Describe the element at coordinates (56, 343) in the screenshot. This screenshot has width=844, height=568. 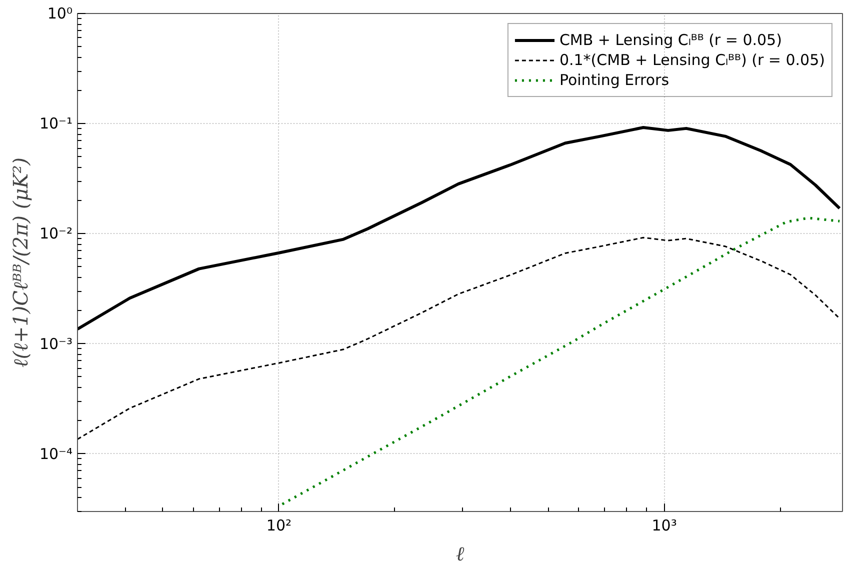
I see `y-tick-label: 10⁻³` at that location.